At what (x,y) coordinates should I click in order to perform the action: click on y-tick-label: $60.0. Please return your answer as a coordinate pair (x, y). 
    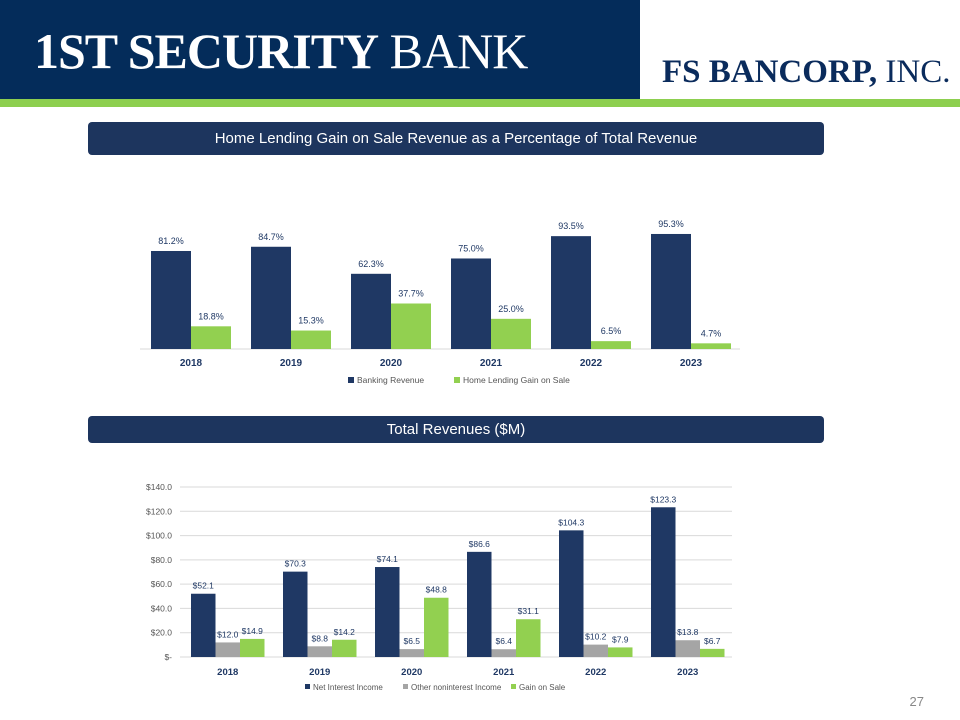
    Looking at the image, I should click on (162, 584).